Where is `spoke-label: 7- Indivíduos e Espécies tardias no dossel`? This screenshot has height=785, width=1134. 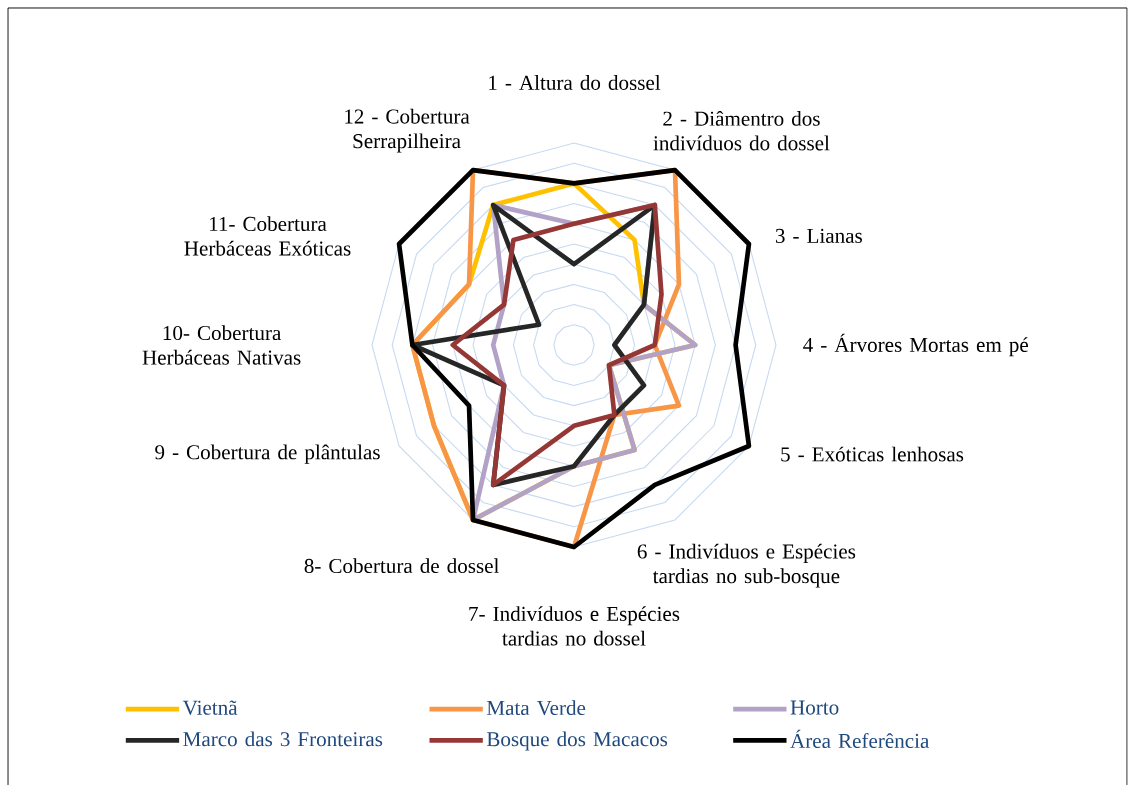 spoke-label: 7- Indivíduos e Espécies tardias no dossel is located at coordinates (574, 626).